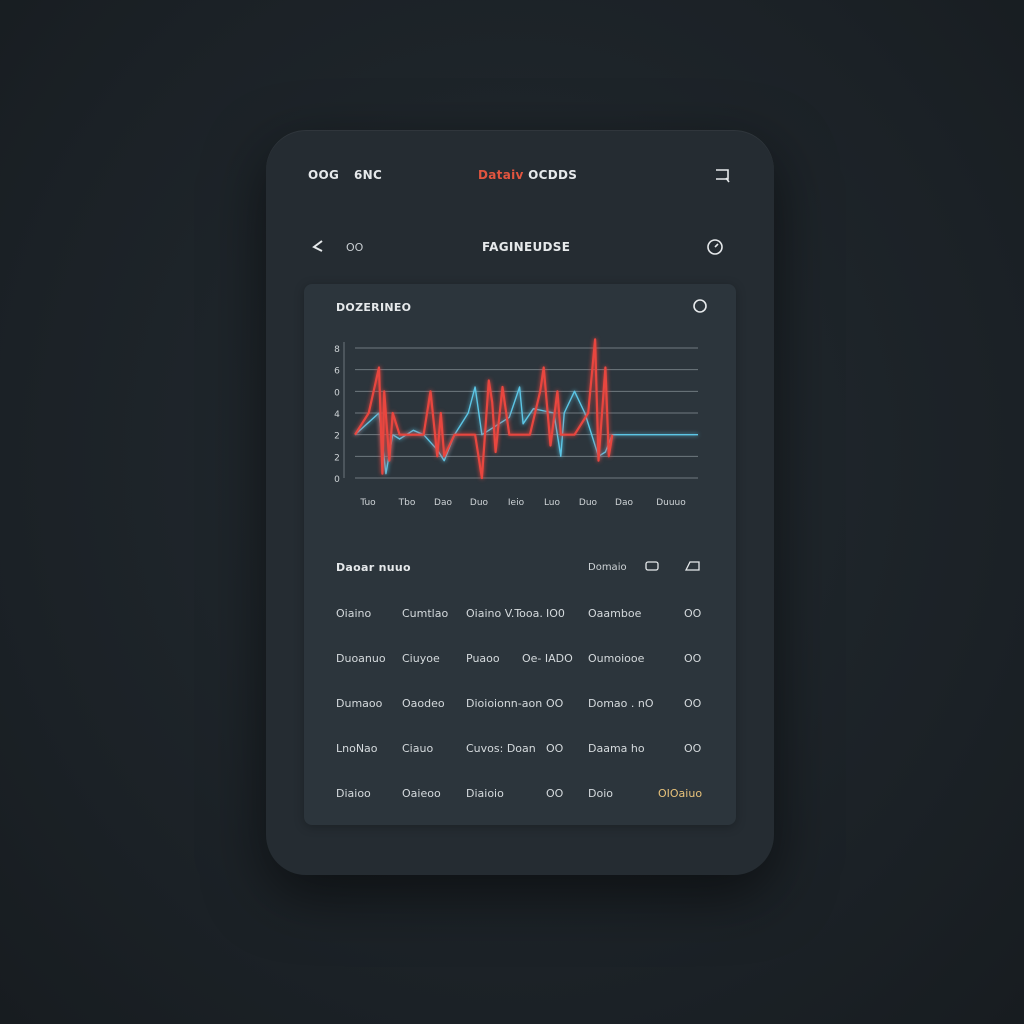  I want to click on table-cell: Oiaino V.Tooa., so click(504, 613).